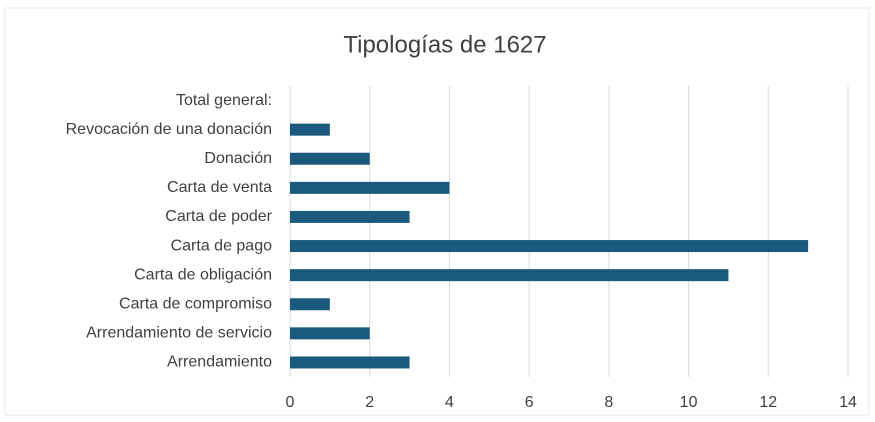 The image size is (875, 422). I want to click on y-tick-label: Arrendamiento, so click(219, 362).